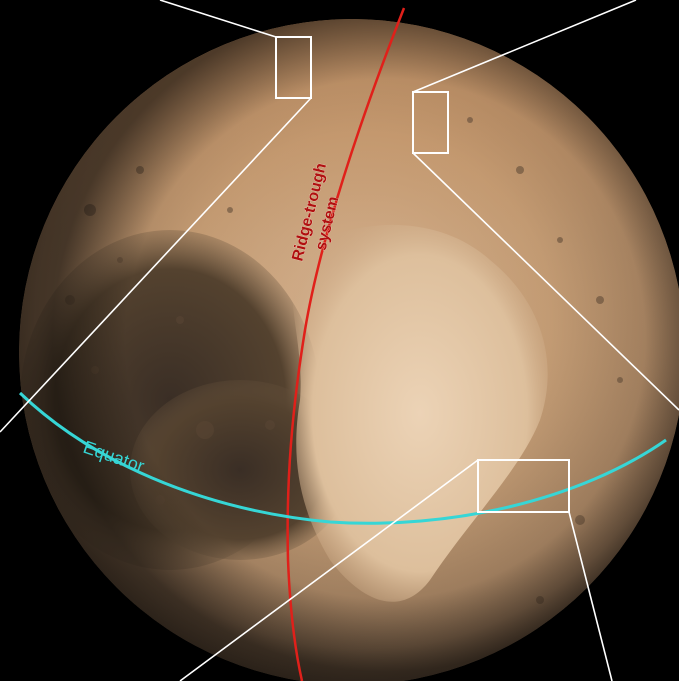  What do you see at coordinates (293, 67) in the screenshot?
I see `callout-box-north` at bounding box center [293, 67].